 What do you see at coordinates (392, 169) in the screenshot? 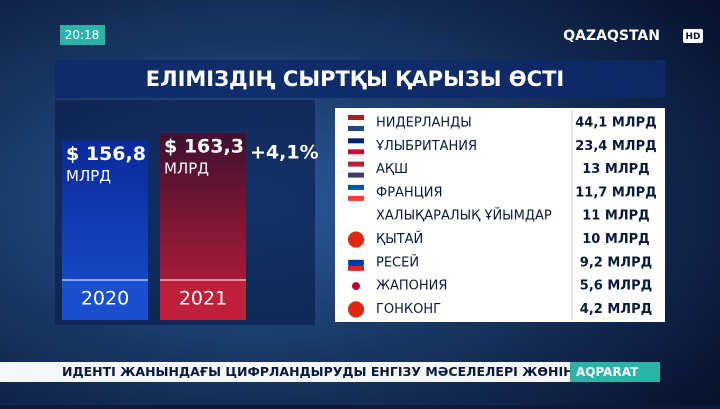
I see `country: АҚШ` at bounding box center [392, 169].